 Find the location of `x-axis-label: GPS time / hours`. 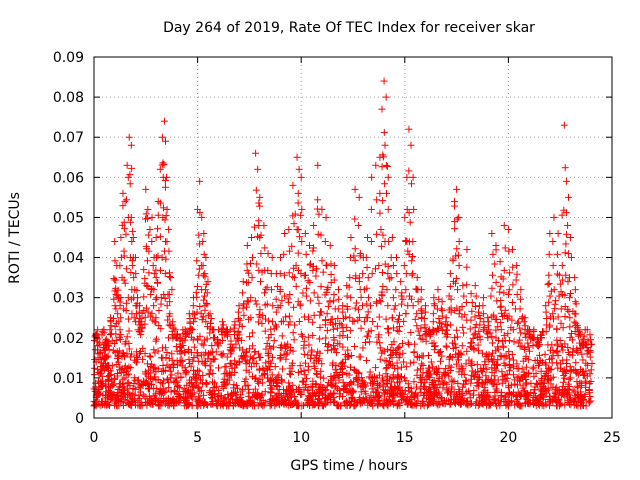

x-axis-label: GPS time / hours is located at coordinates (348, 466).